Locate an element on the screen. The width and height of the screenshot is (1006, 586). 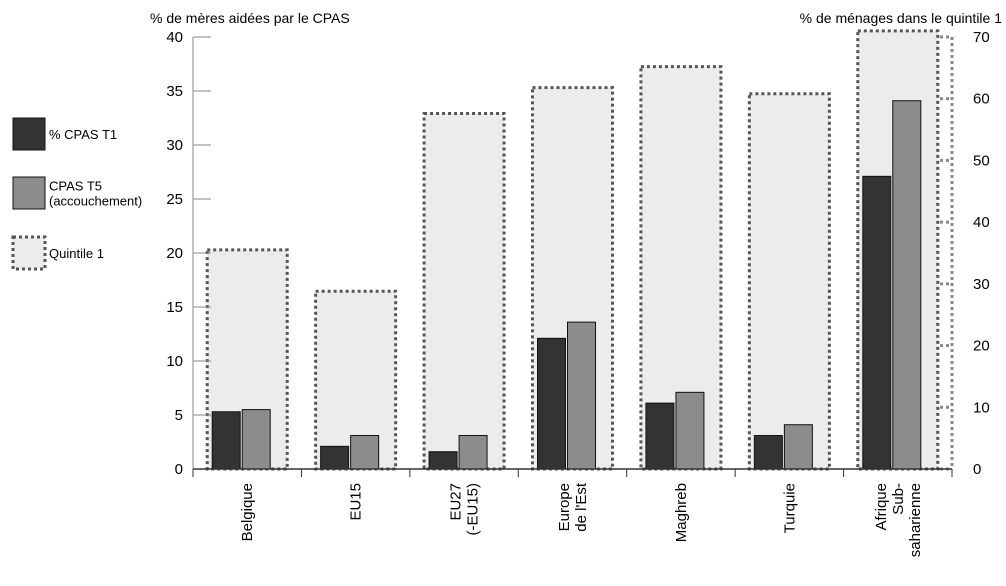
category-label-6-0: Afrique is located at coordinates (881, 507).